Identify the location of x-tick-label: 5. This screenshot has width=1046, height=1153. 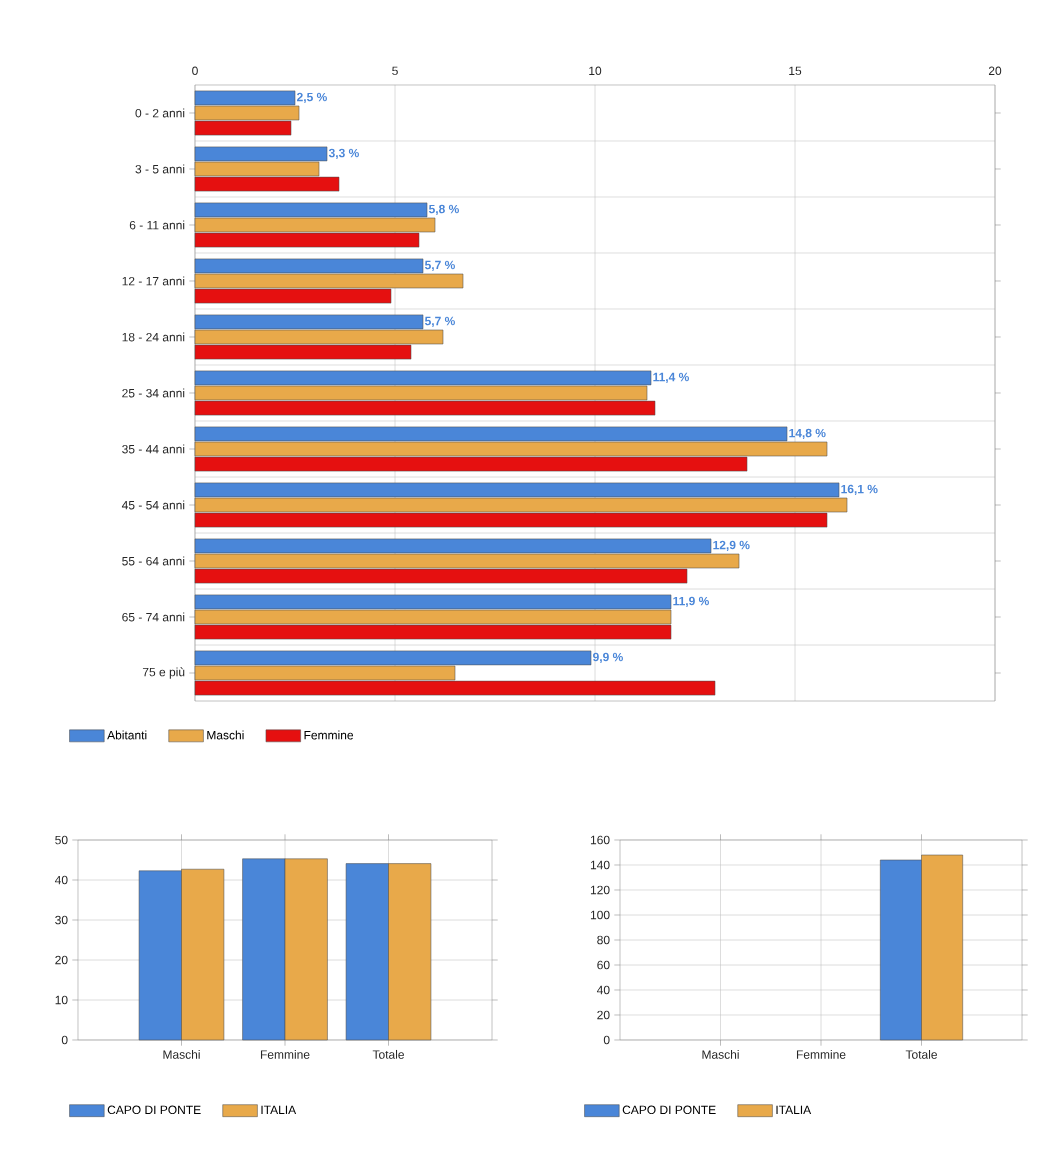
(395, 71).